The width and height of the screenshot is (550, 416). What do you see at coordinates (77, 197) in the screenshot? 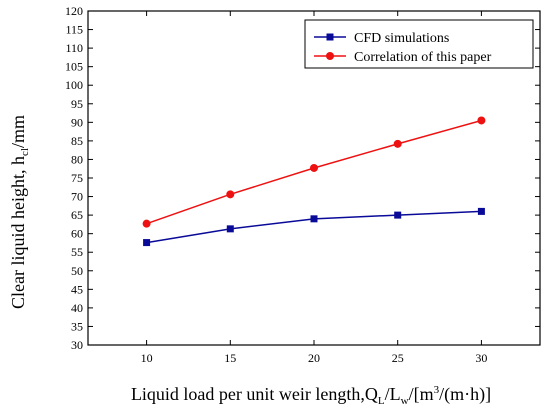
I see `y-tick-label: 70` at bounding box center [77, 197].